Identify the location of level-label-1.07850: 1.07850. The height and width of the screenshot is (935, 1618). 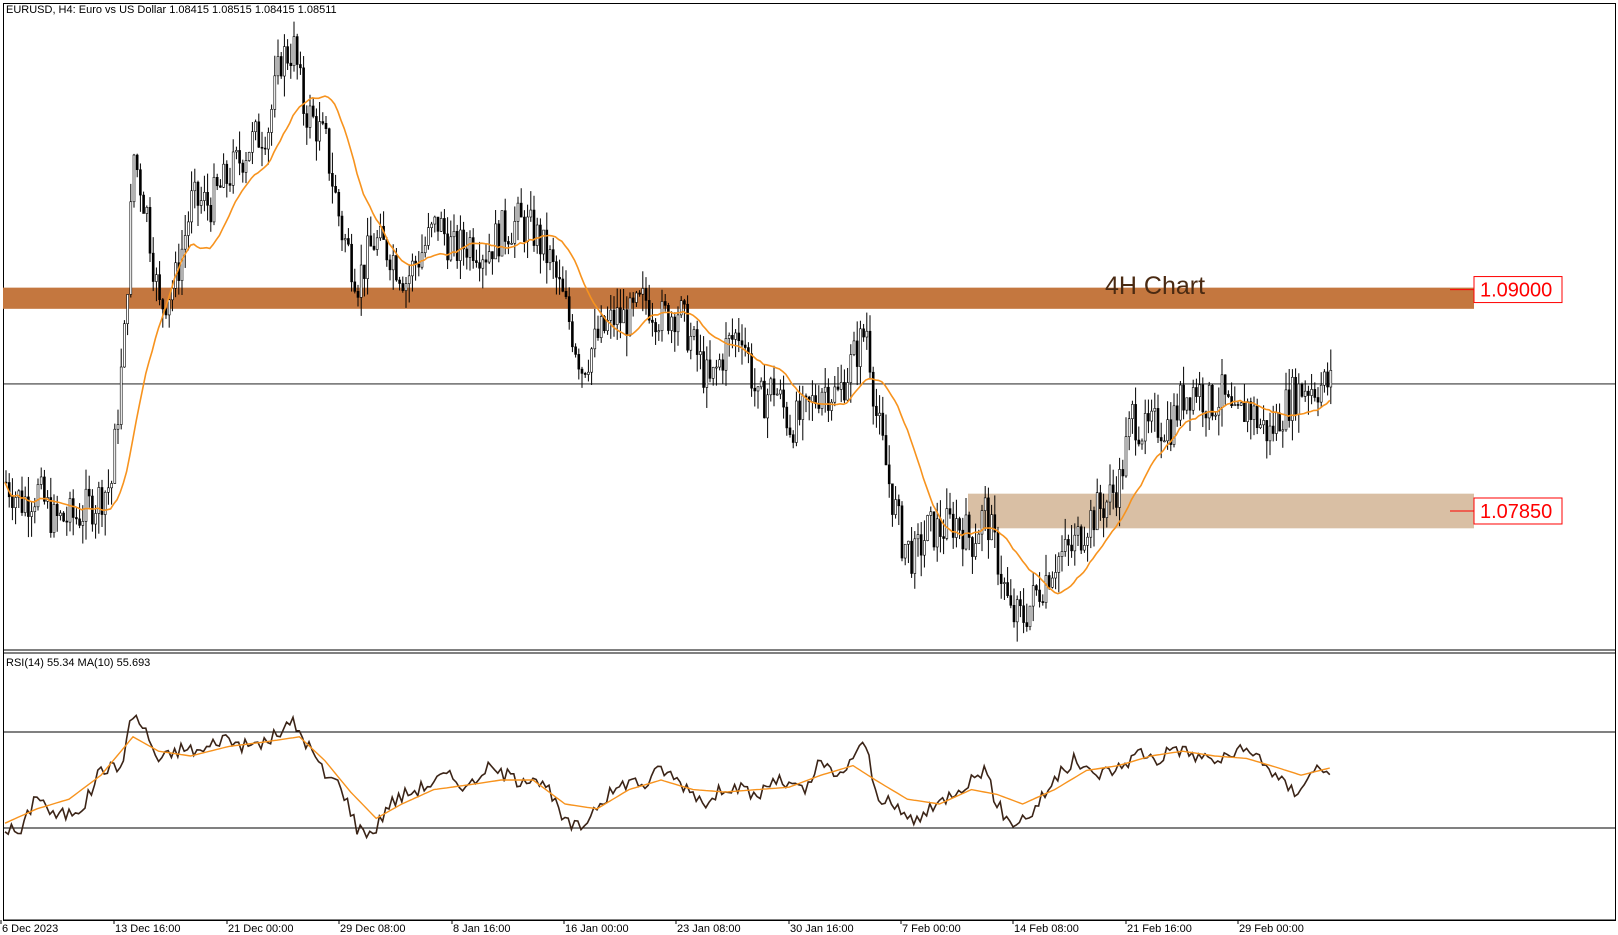
(1506, 511).